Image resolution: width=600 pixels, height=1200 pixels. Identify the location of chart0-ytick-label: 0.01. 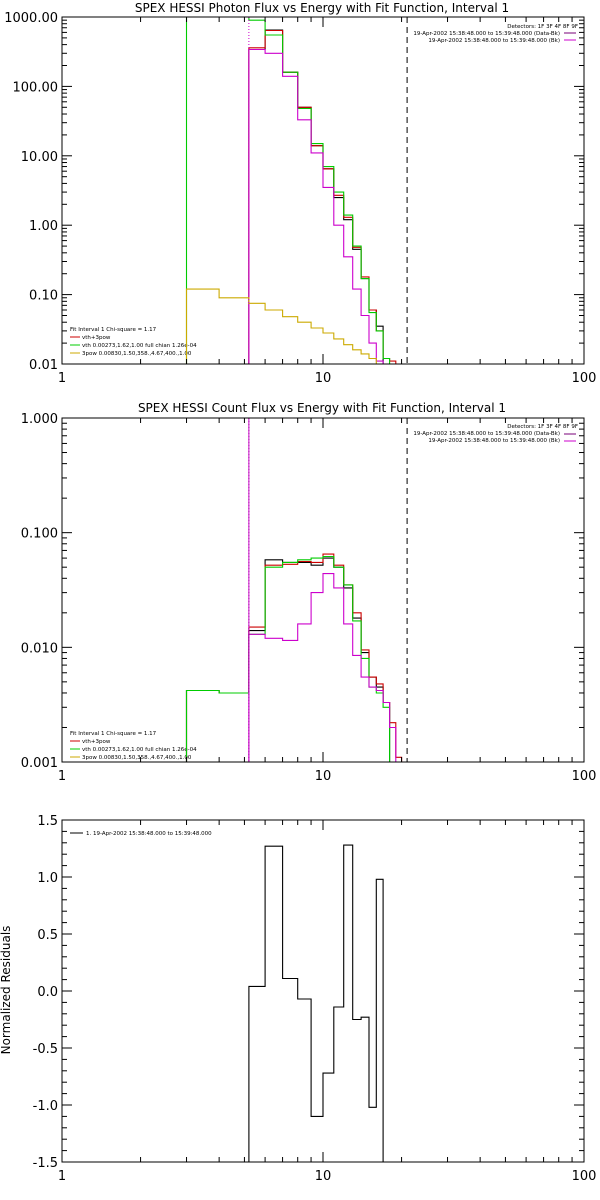
(43, 365).